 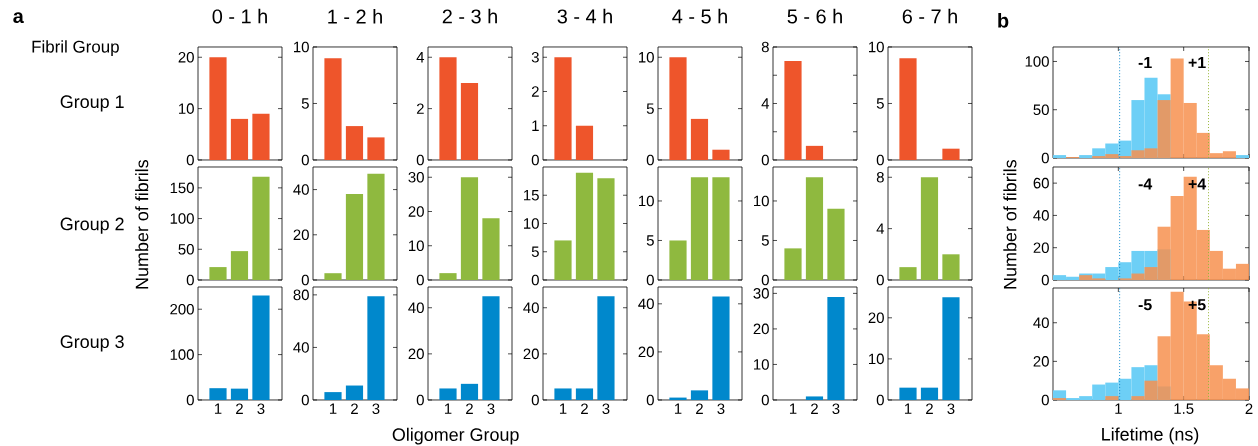 I want to click on chart-title: 1 - 2 h, so click(x=355, y=16).